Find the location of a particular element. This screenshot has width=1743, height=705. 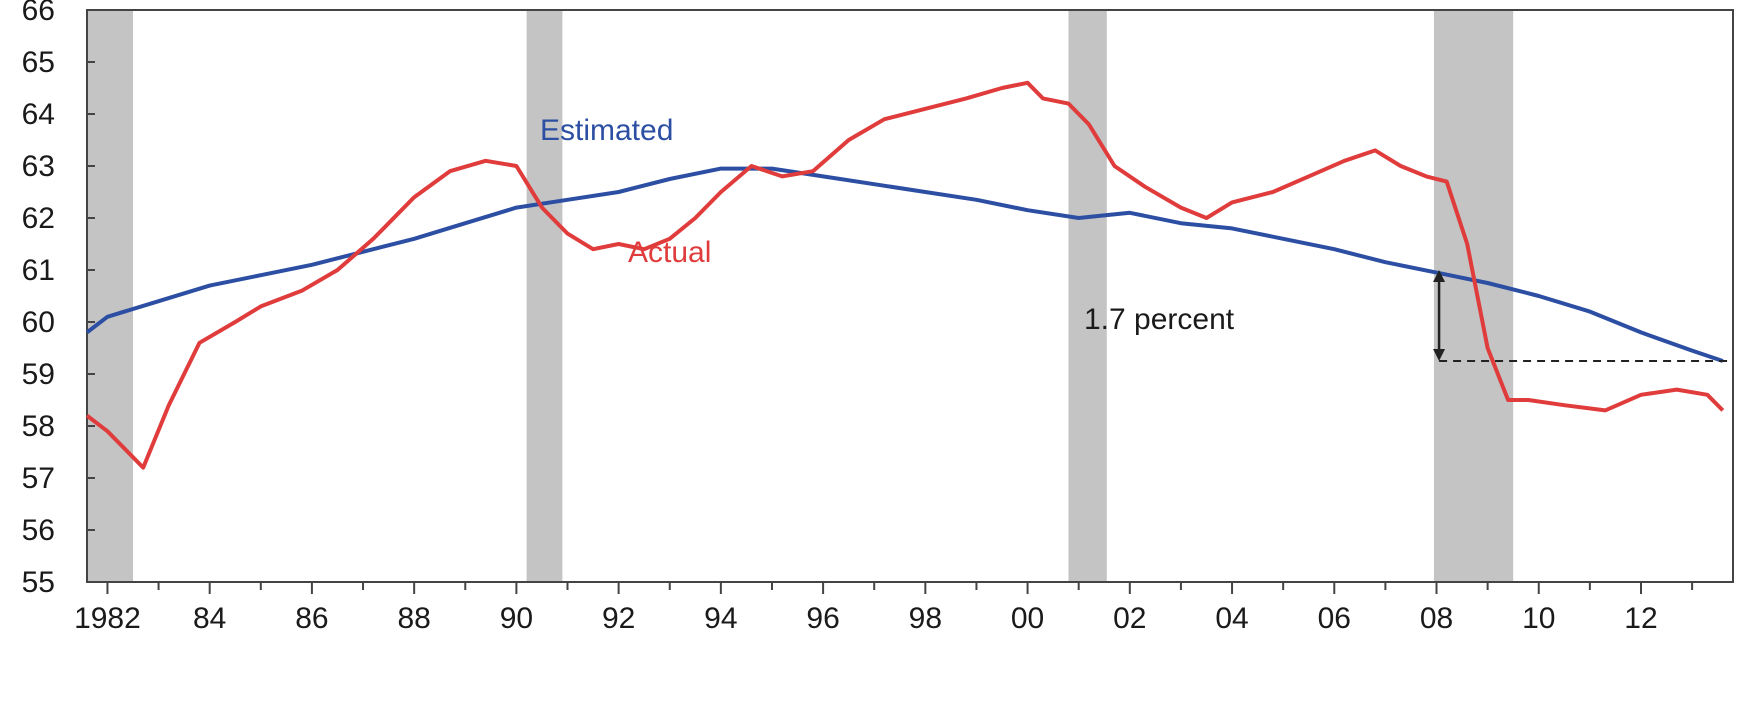

x-tick-label: 94 is located at coordinates (720, 618).